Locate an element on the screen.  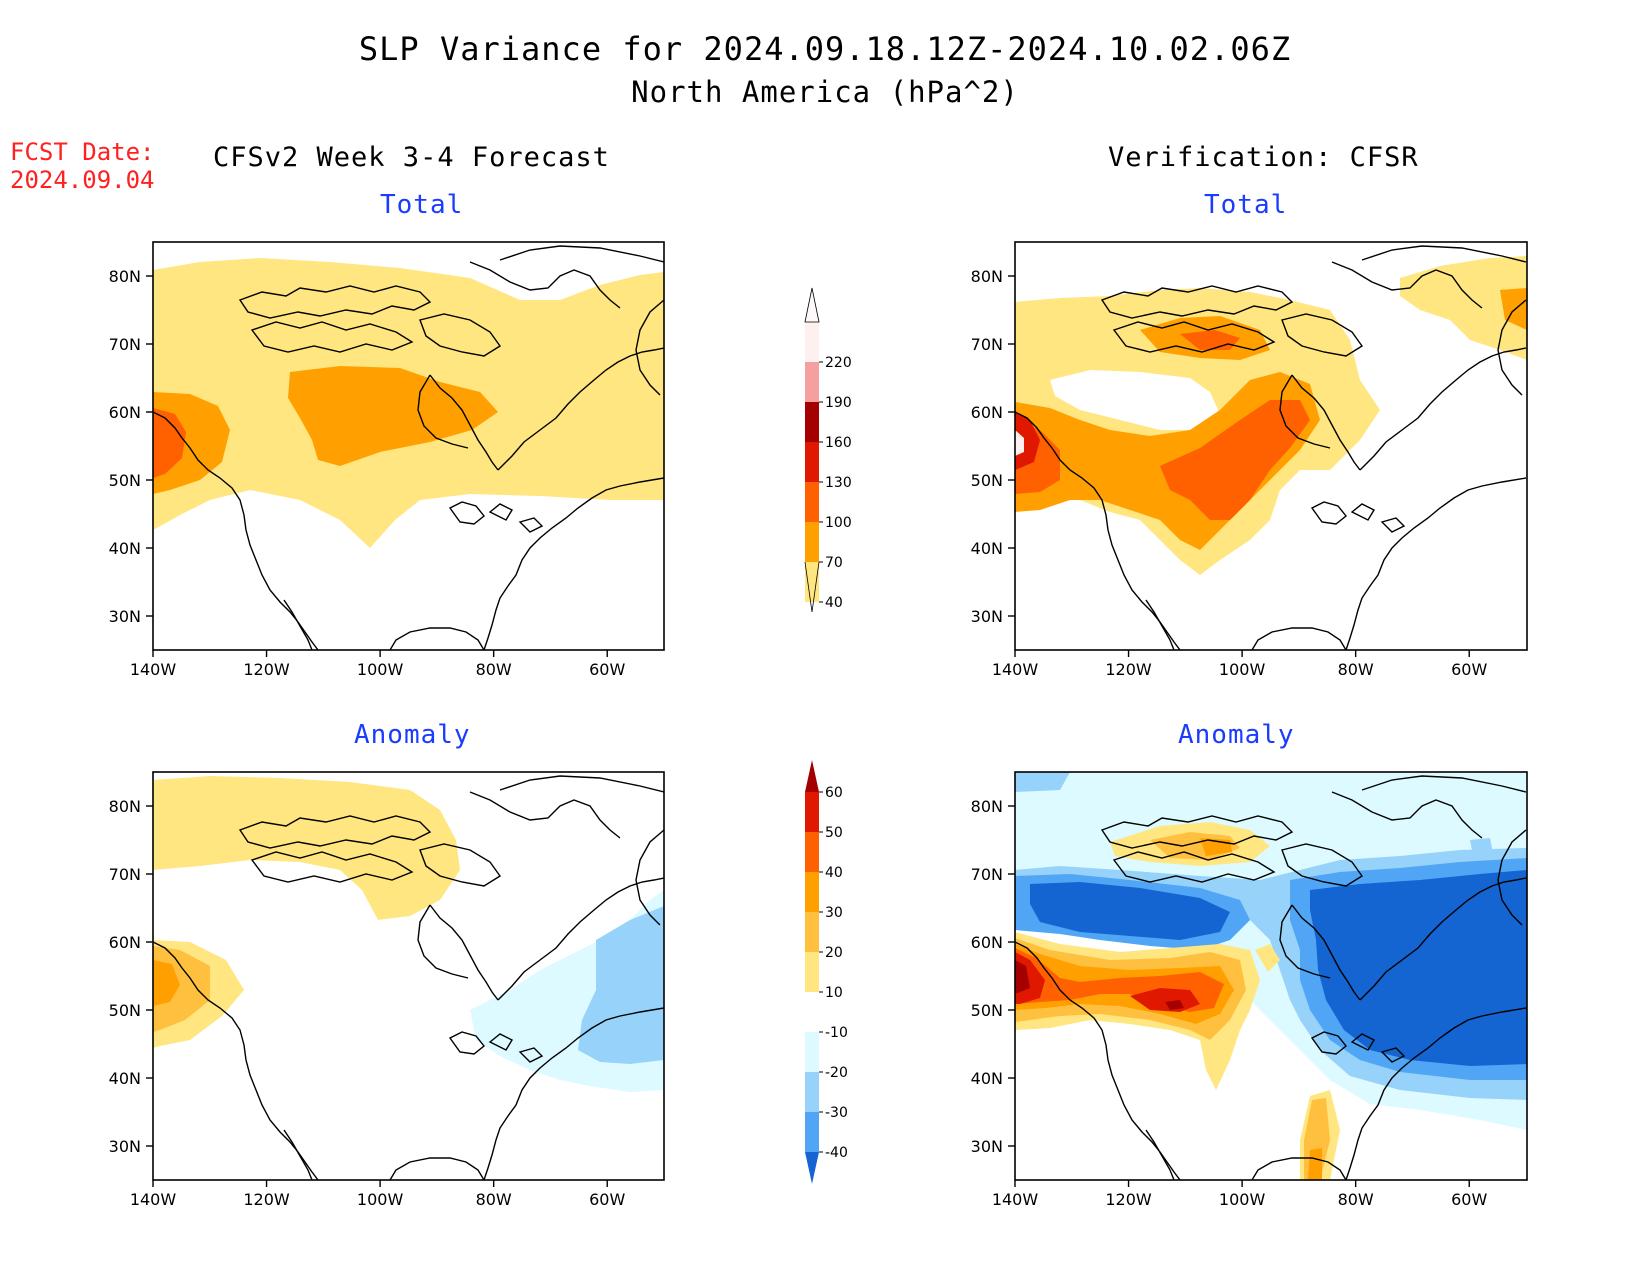
map-fcst-anomaly is located at coordinates (408, 976).